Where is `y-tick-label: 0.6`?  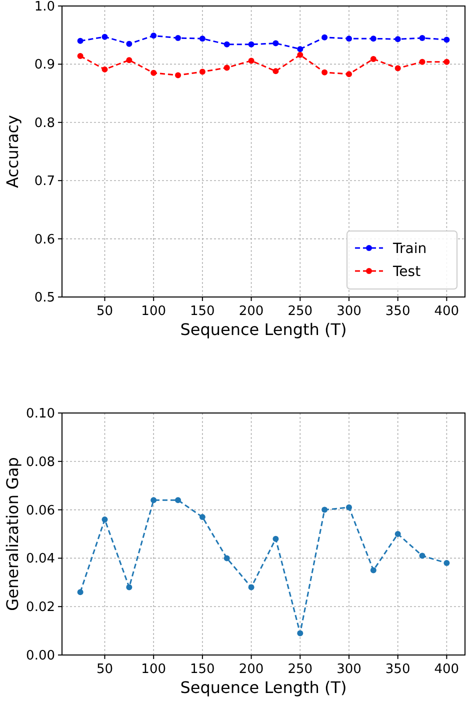
y-tick-label: 0.6 is located at coordinates (44, 240).